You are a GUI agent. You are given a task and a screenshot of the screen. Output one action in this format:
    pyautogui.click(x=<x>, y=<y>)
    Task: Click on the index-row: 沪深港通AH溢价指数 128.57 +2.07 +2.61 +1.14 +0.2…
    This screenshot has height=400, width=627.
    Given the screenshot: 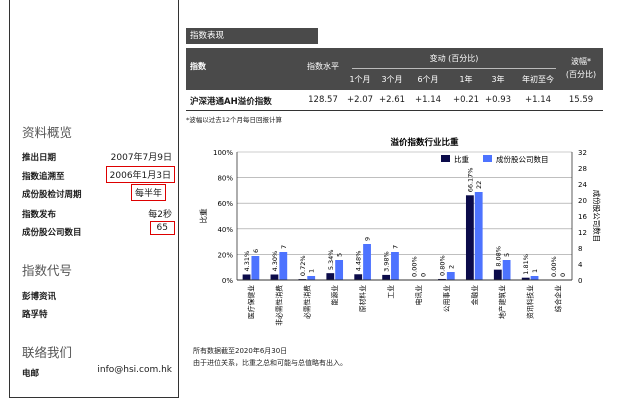 What is the action you would take?
    pyautogui.click(x=394, y=100)
    